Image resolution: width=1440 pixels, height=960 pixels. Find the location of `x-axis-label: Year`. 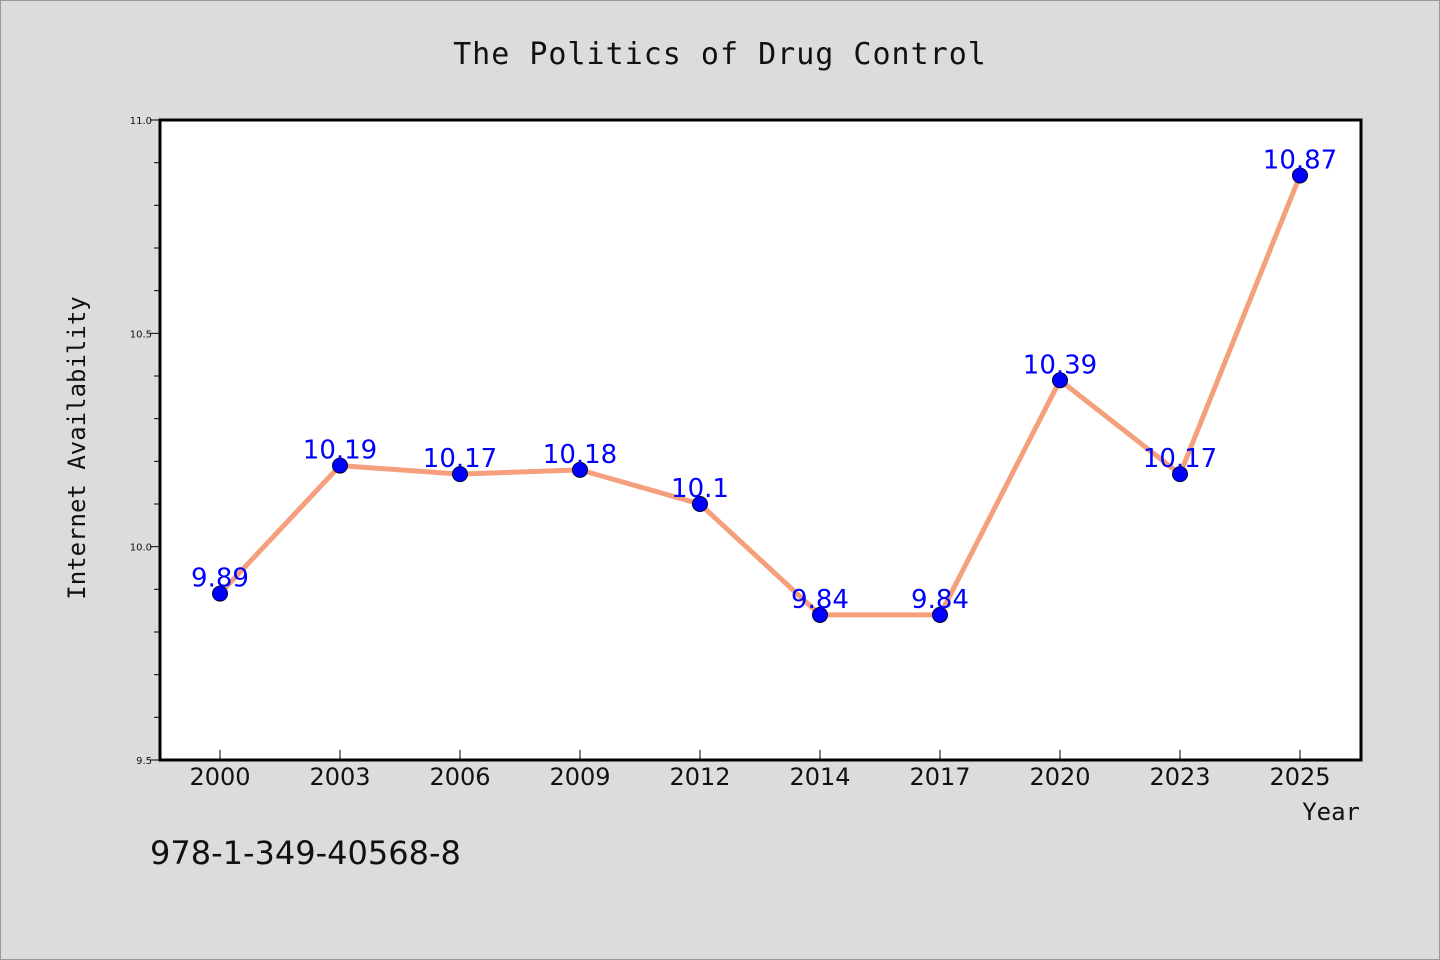

x-axis-label: Year is located at coordinates (1331, 812).